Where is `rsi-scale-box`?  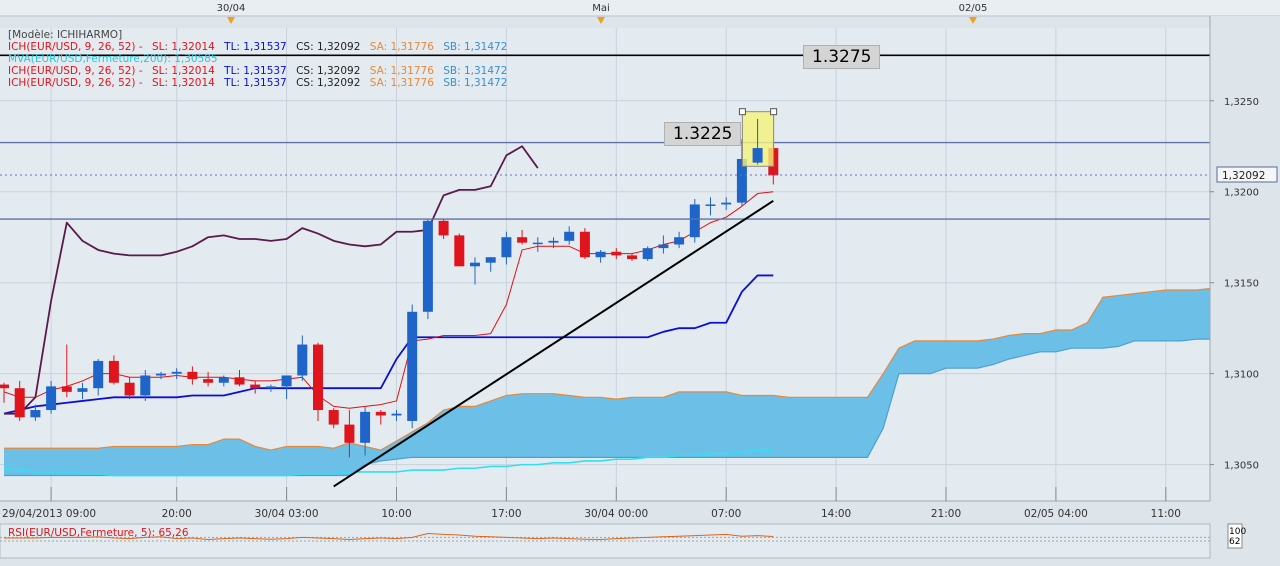
rsi-scale-box is located at coordinates (1235, 536).